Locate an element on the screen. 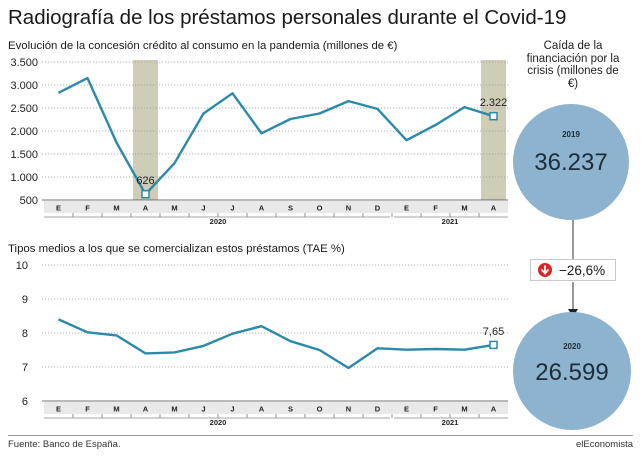 The width and height of the screenshot is (641, 459). chart1-ytick-label: 3.500 is located at coordinates (24, 63).